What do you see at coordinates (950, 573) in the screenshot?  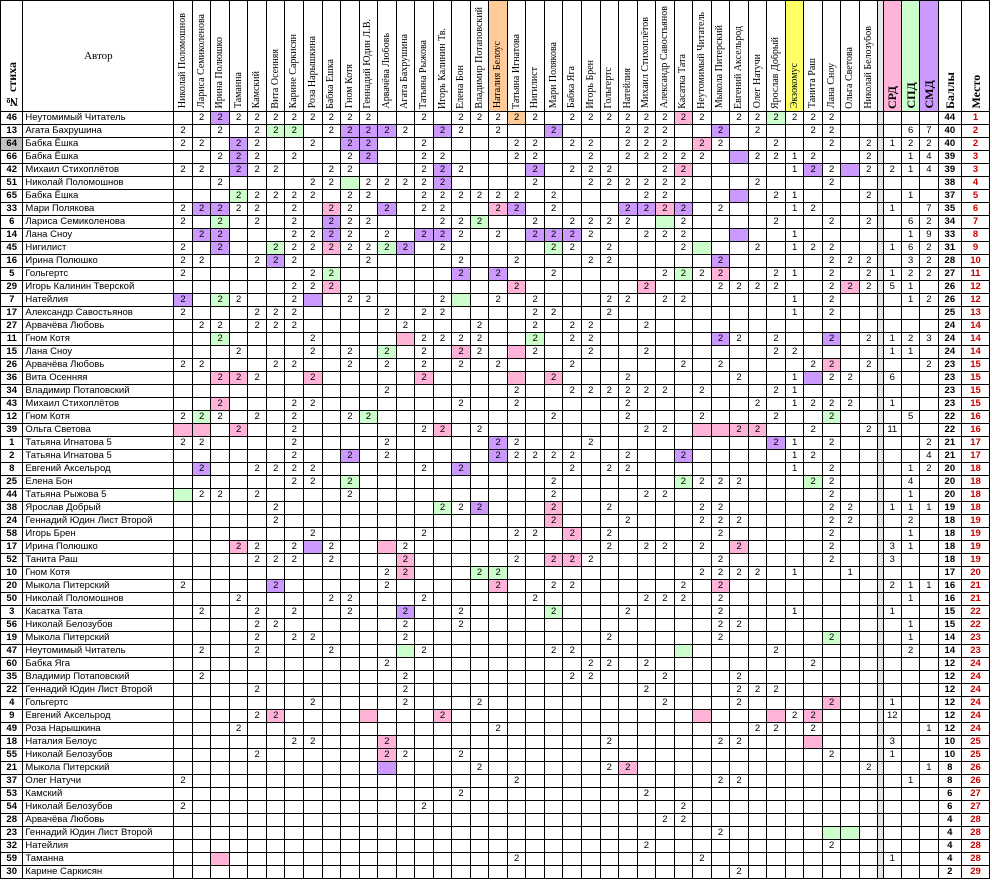 I see `total-score: 17` at bounding box center [950, 573].